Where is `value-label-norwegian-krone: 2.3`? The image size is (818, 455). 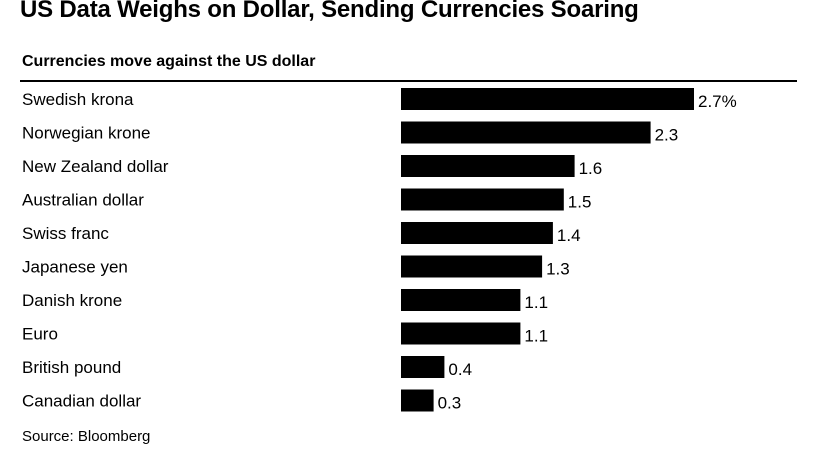 value-label-norwegian-krone: 2.3 is located at coordinates (667, 135).